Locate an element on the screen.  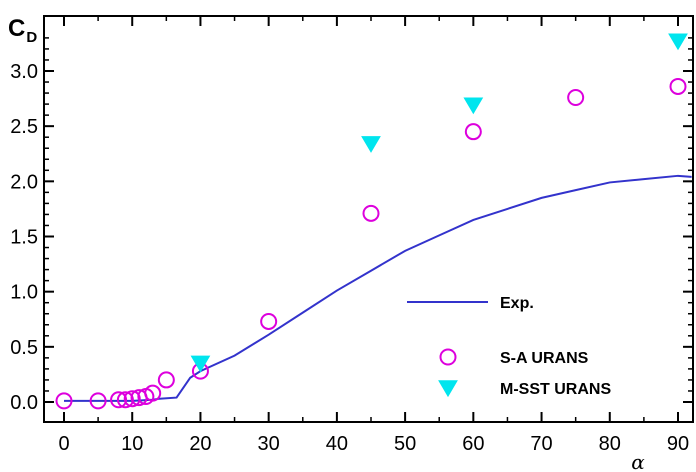
legend-label: S-A URANS is located at coordinates (544, 358).